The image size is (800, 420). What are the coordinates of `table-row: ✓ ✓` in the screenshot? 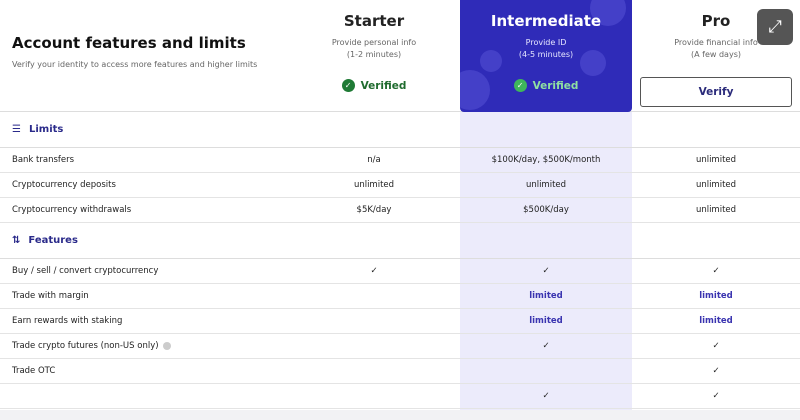 It's located at (400, 396).